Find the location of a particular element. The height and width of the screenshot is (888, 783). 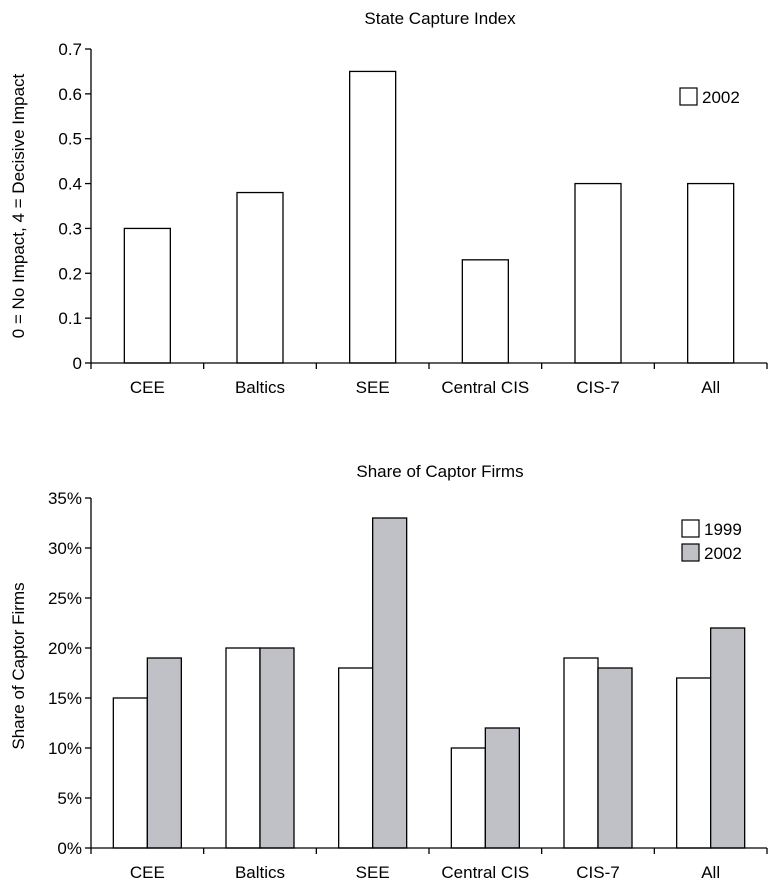

y-tick-label: 0.7 is located at coordinates (70, 49).